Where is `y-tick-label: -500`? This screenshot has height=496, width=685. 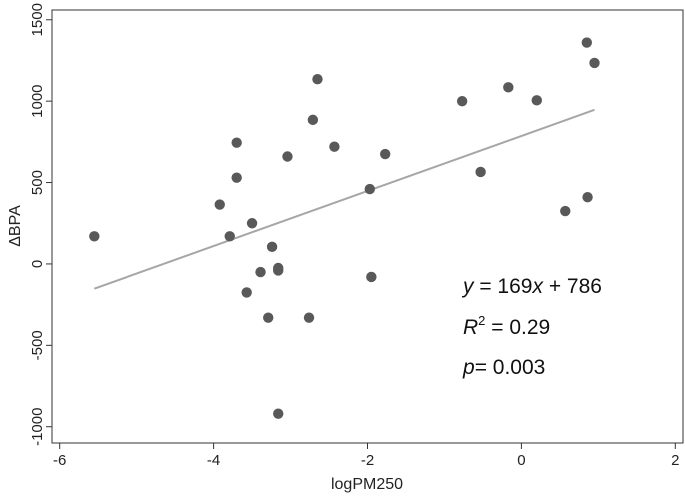
y-tick-label: -500 is located at coordinates (37, 345).